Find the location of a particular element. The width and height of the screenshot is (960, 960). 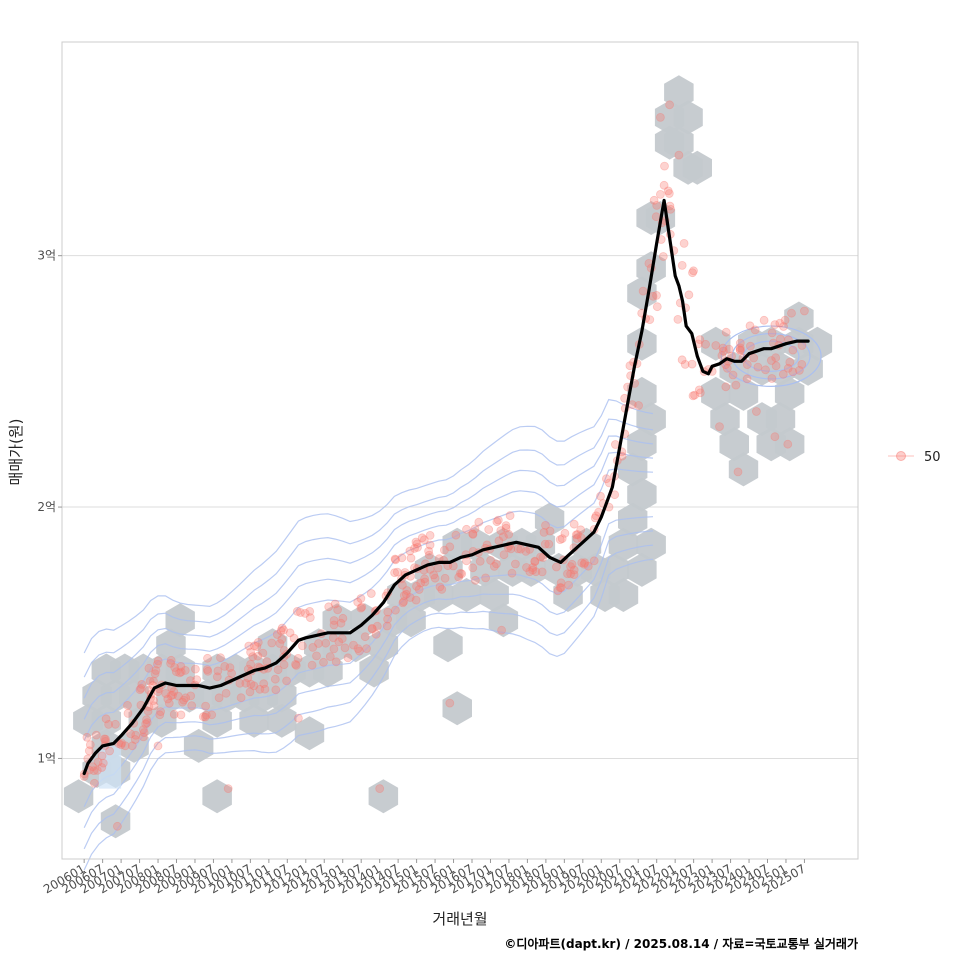

y-tick-label: 2억 is located at coordinates (46, 507).